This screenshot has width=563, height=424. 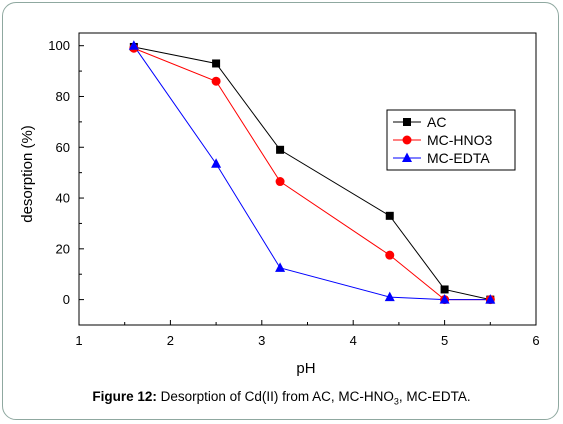 I want to click on y-tick-label: 60, so click(x=63, y=147).